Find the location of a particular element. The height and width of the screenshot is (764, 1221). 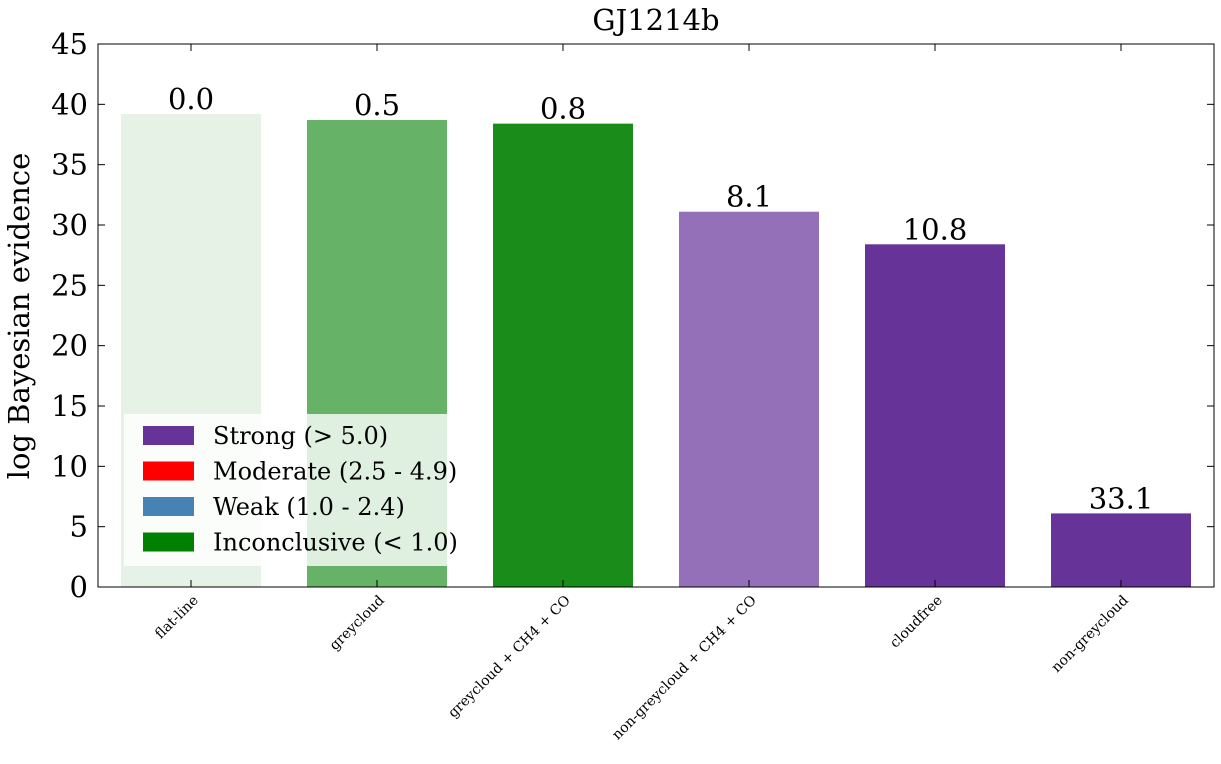

y-axis-label: log Bayesian evidence is located at coordinates (19, 316).